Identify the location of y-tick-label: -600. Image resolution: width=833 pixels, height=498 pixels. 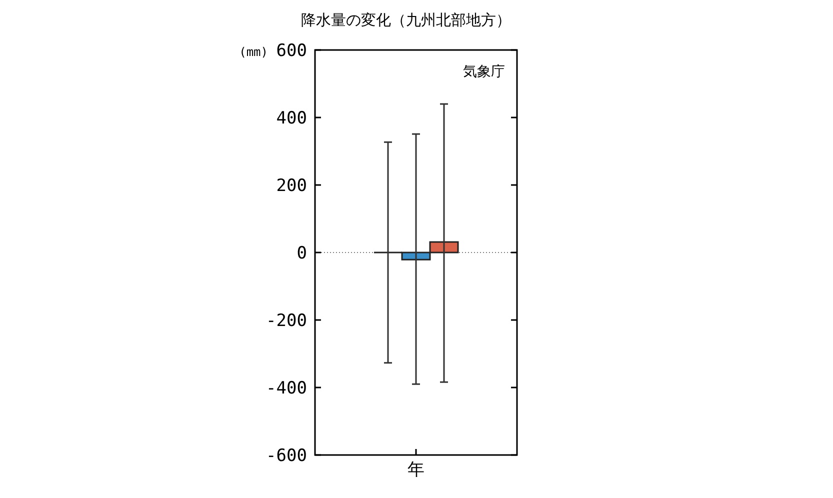
(286, 456).